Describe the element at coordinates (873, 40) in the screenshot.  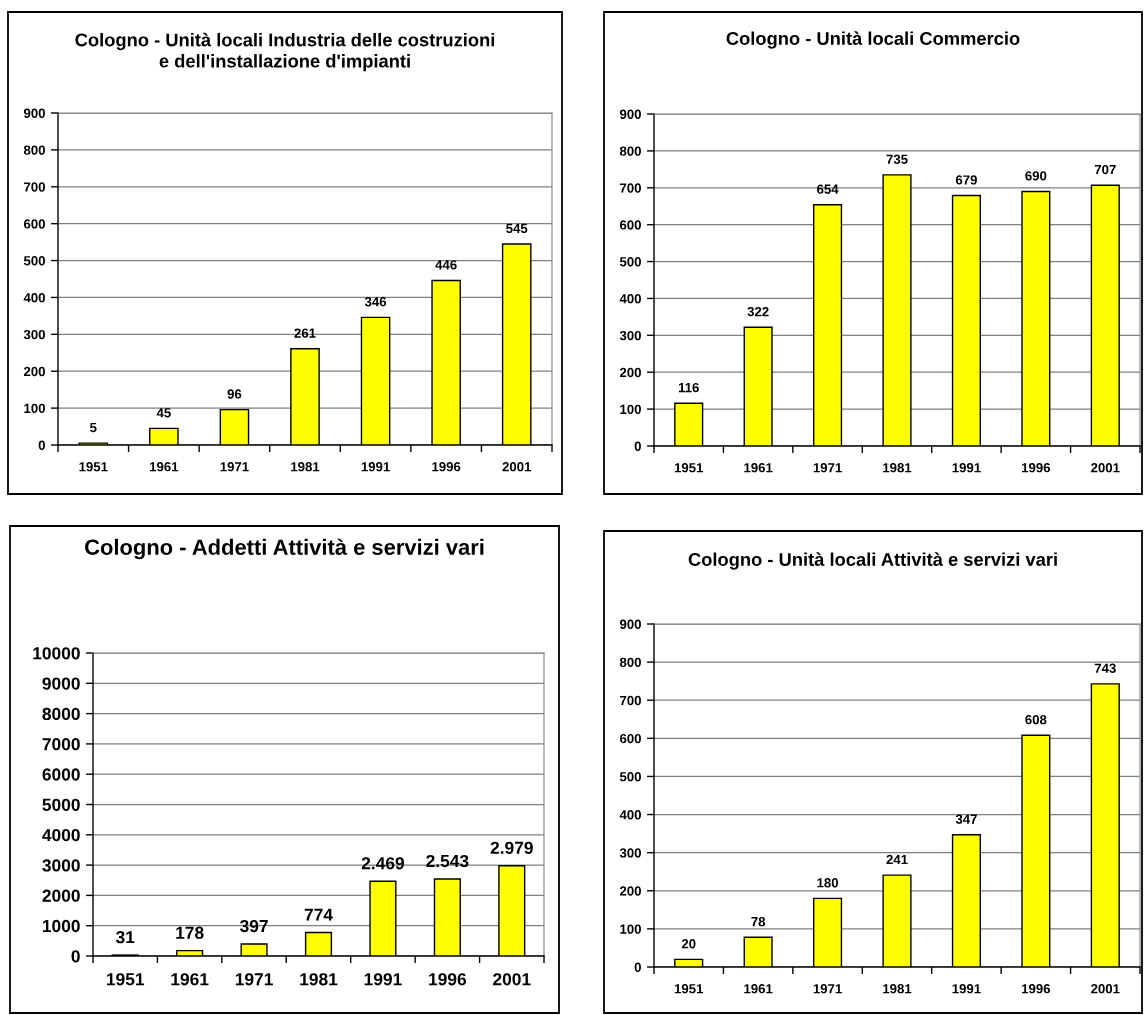
I see `chart-title: Cologno - Unità locali Commercio` at that location.